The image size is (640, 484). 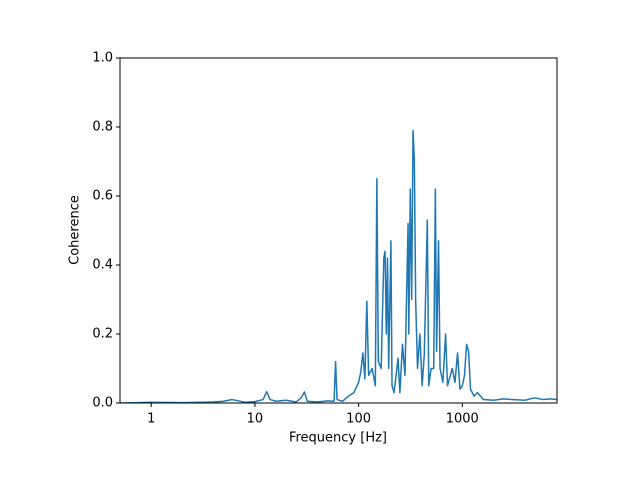 What do you see at coordinates (102, 58) in the screenshot?
I see `y-tick-label: 1.0` at bounding box center [102, 58].